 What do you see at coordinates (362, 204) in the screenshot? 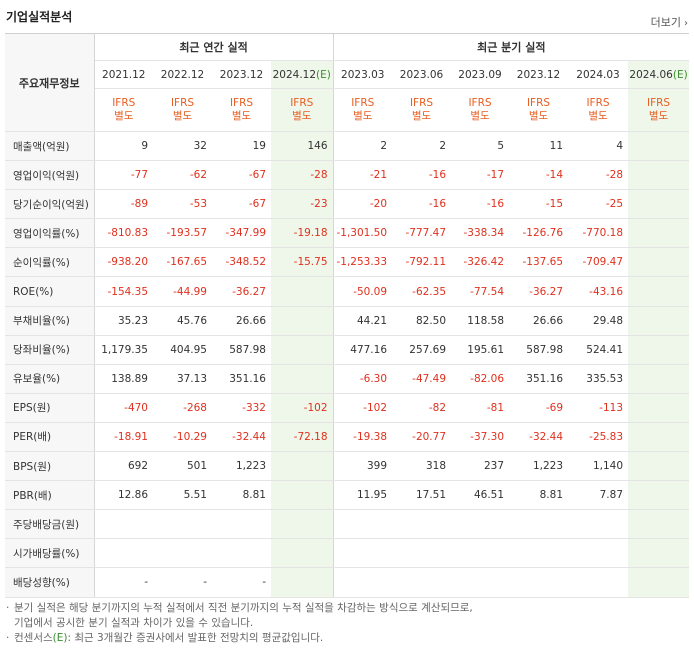
I see `table-cell: -20` at bounding box center [362, 204].